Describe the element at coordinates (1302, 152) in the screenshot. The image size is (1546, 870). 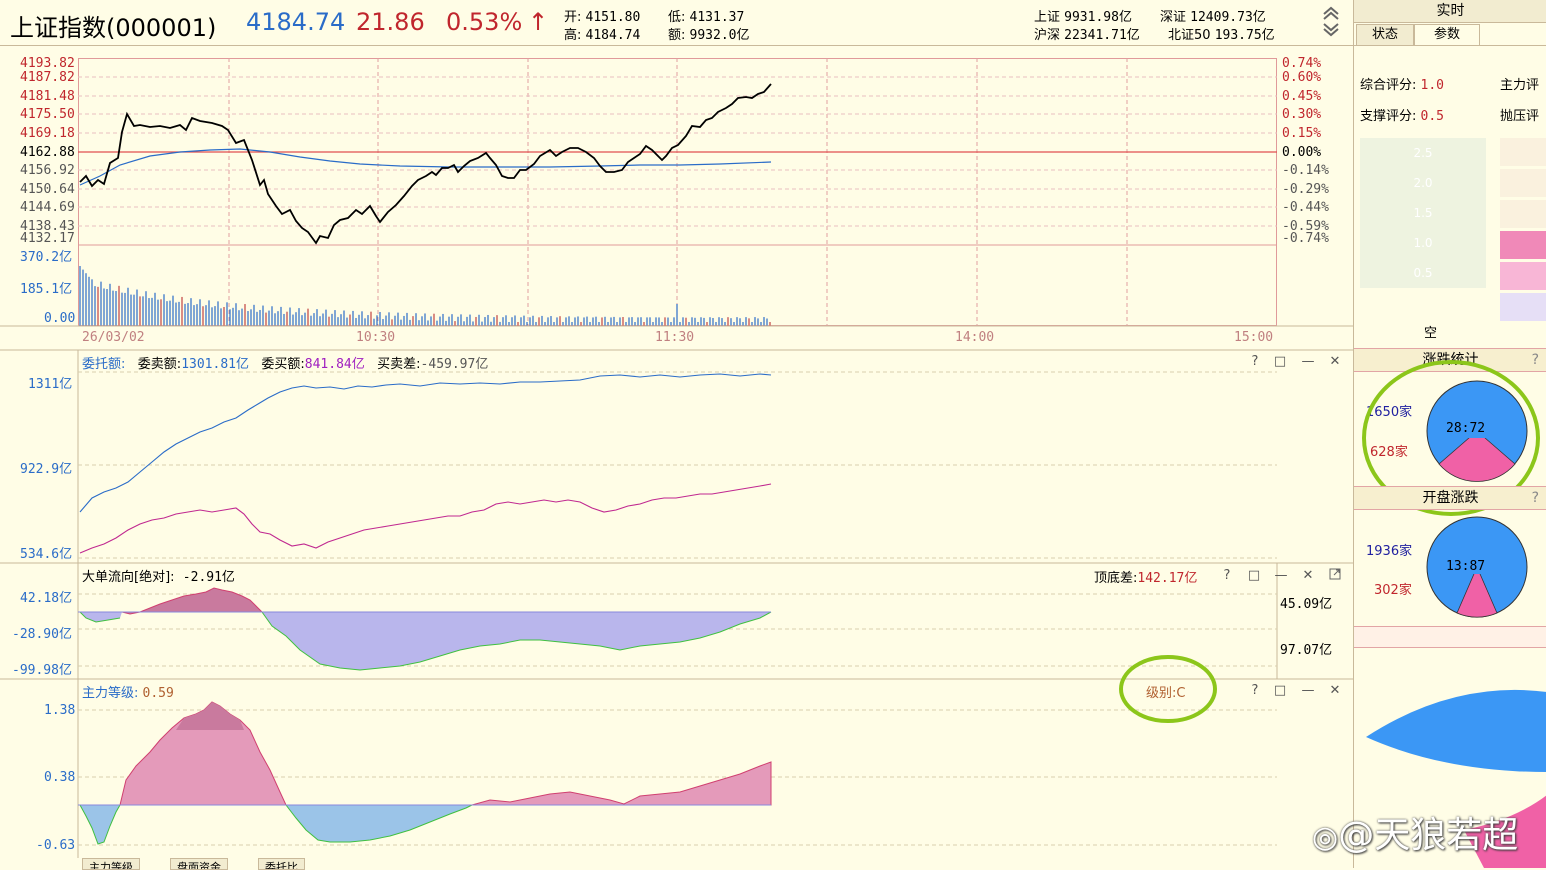
I see `pct-tick: 0.00%` at that location.